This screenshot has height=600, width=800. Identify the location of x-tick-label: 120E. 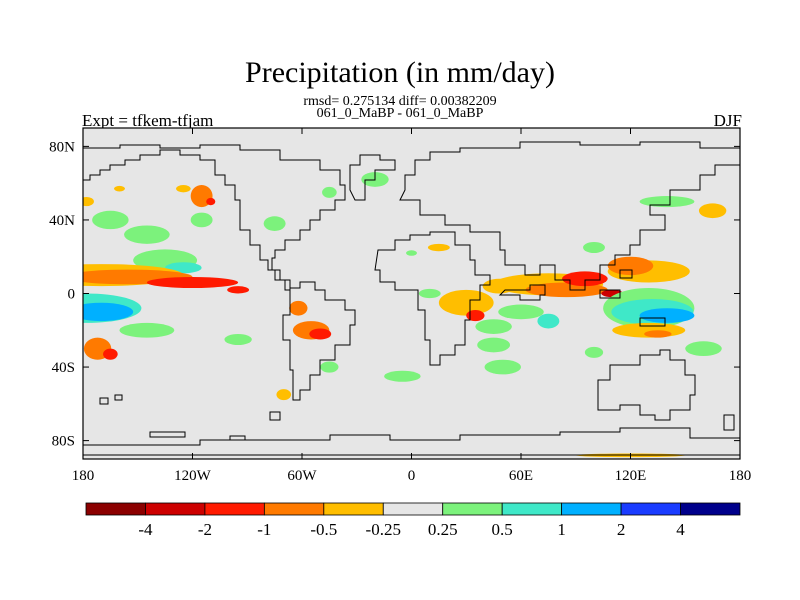
(631, 476).